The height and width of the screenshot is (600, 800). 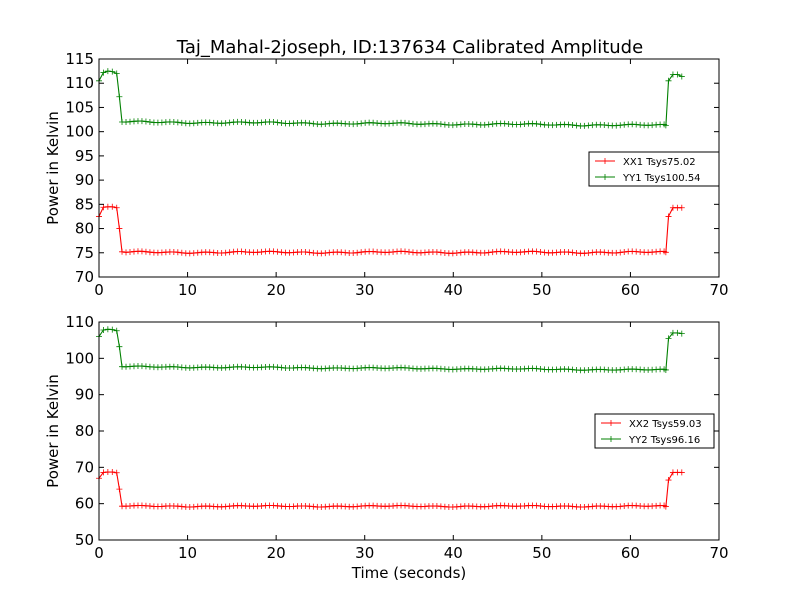 What do you see at coordinates (84, 156) in the screenshot?
I see `y-tick-label: 95` at bounding box center [84, 156].